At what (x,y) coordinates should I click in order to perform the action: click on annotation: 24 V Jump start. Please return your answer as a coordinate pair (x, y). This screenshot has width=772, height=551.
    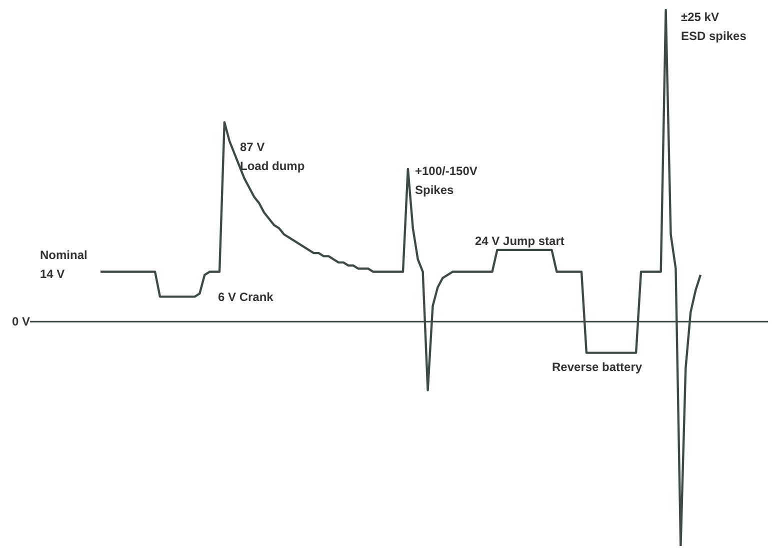
    Looking at the image, I should click on (519, 241).